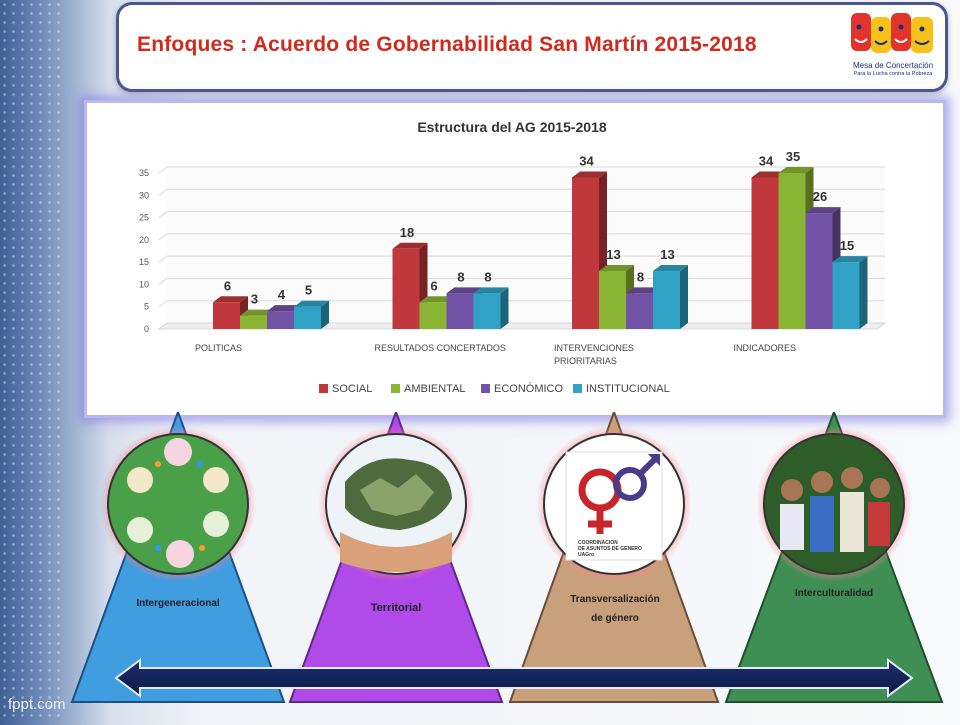 Image resolution: width=960 pixels, height=725 pixels. I want to click on legend-label: SOCIAL, so click(352, 389).